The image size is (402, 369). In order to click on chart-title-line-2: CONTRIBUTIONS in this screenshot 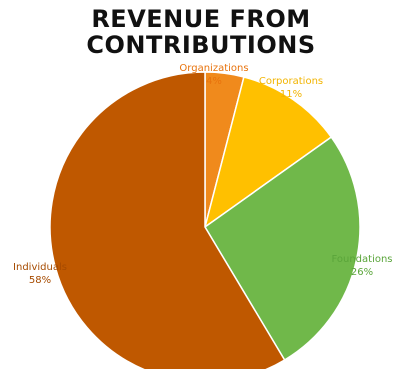, I will do `click(201, 45)`.